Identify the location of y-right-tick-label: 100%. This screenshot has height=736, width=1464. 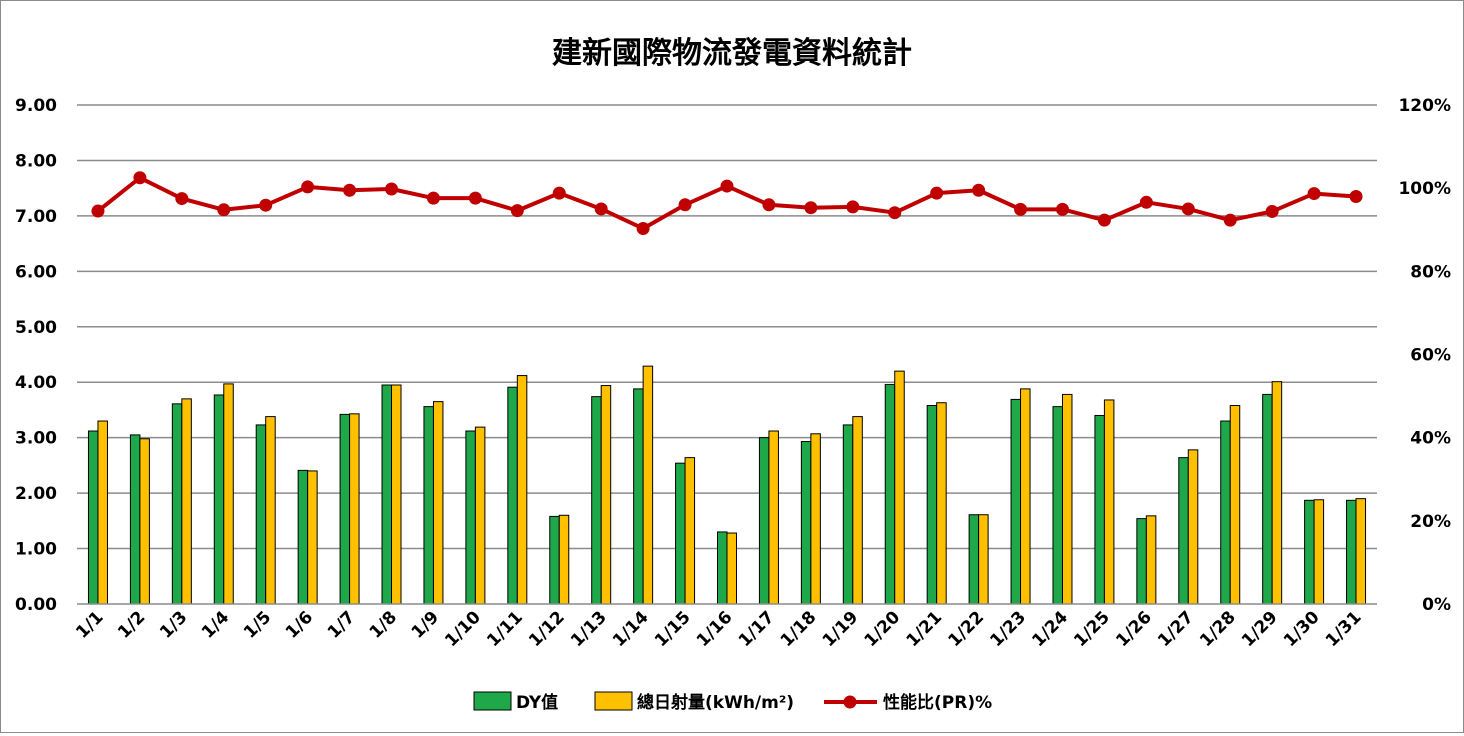
(1424, 189).